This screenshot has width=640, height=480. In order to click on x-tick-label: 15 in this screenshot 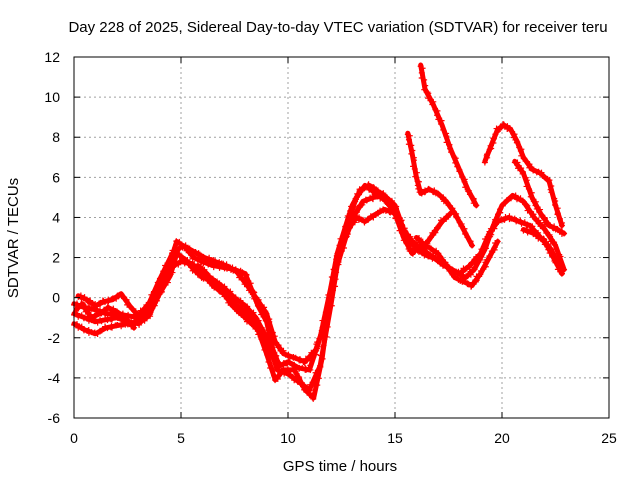, I will do `click(395, 438)`.